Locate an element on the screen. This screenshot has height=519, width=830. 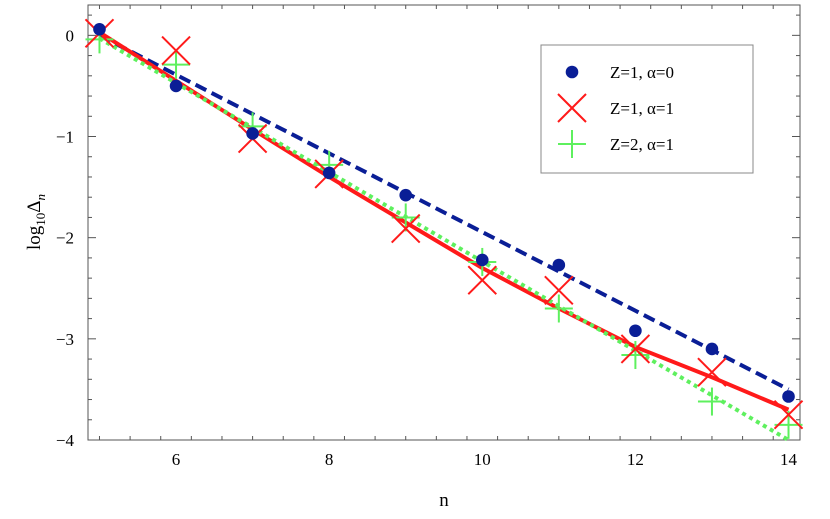
x-tick-label: 8 is located at coordinates (329, 459).